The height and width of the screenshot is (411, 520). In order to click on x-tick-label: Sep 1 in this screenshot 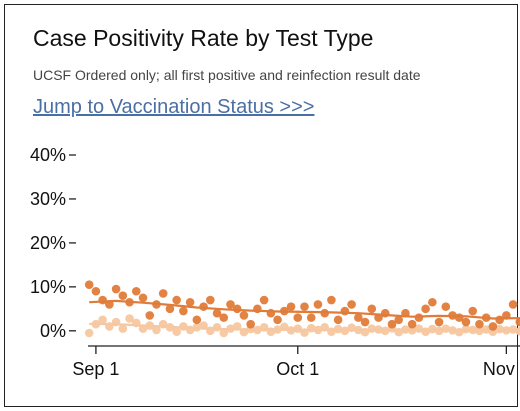, I will do `click(95, 369)`.